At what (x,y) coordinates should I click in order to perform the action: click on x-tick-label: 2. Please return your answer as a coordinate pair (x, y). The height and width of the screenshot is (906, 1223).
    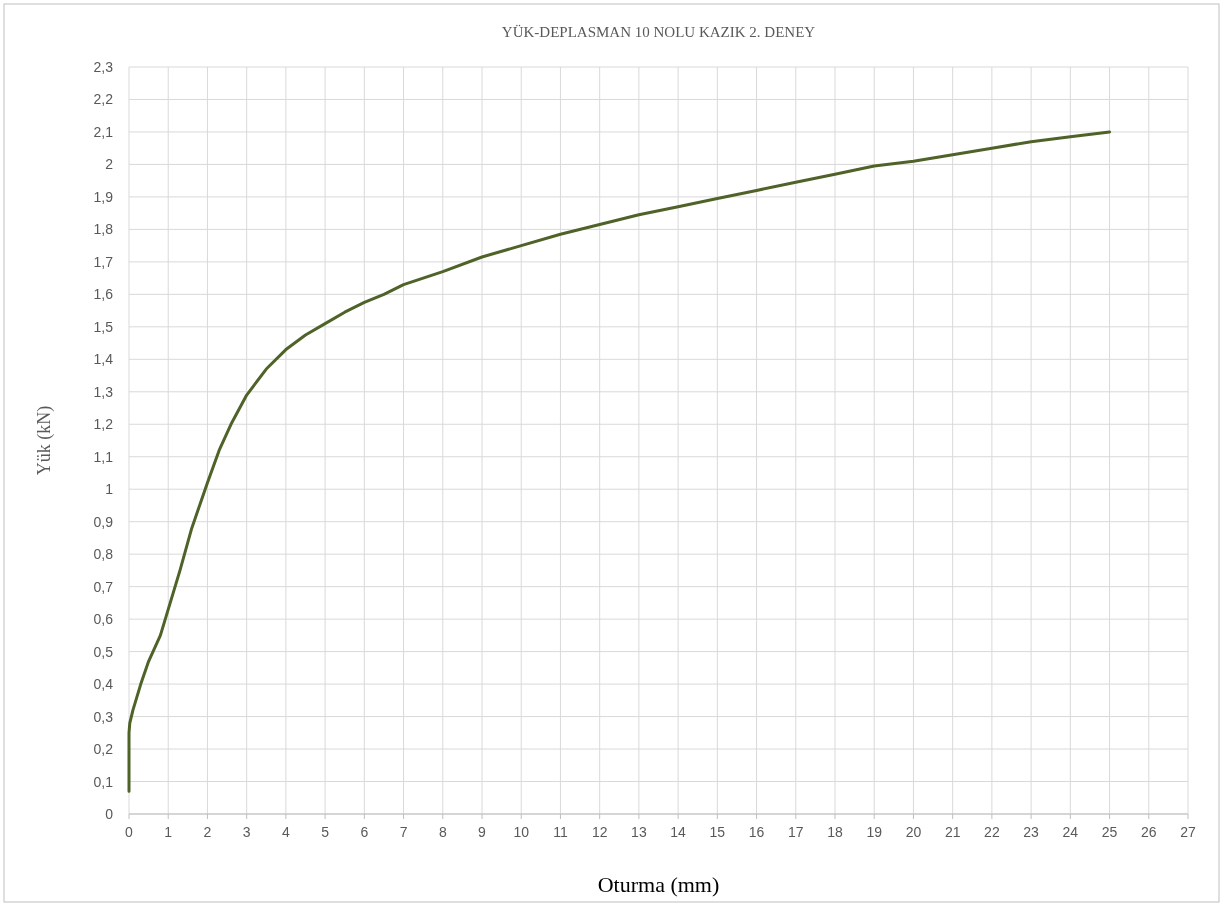
    Looking at the image, I should click on (207, 832).